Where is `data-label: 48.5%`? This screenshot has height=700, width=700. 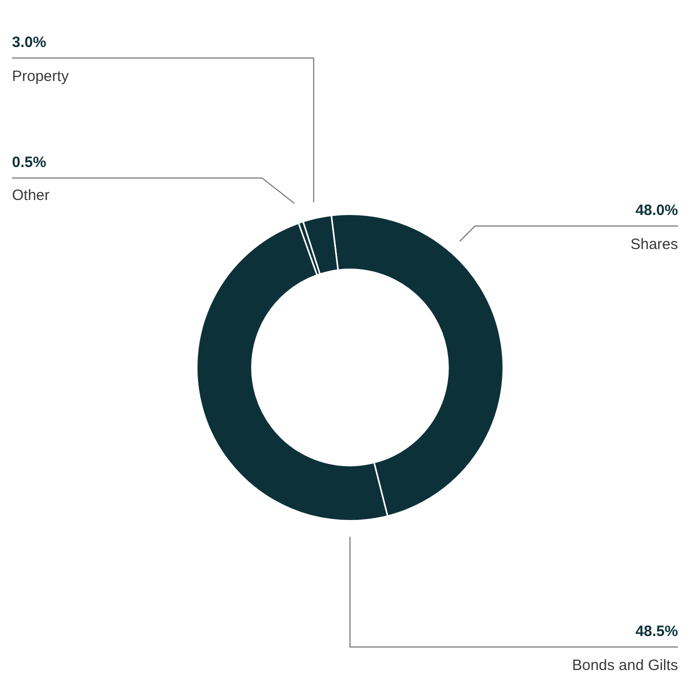
data-label: 48.5% is located at coordinates (656, 631).